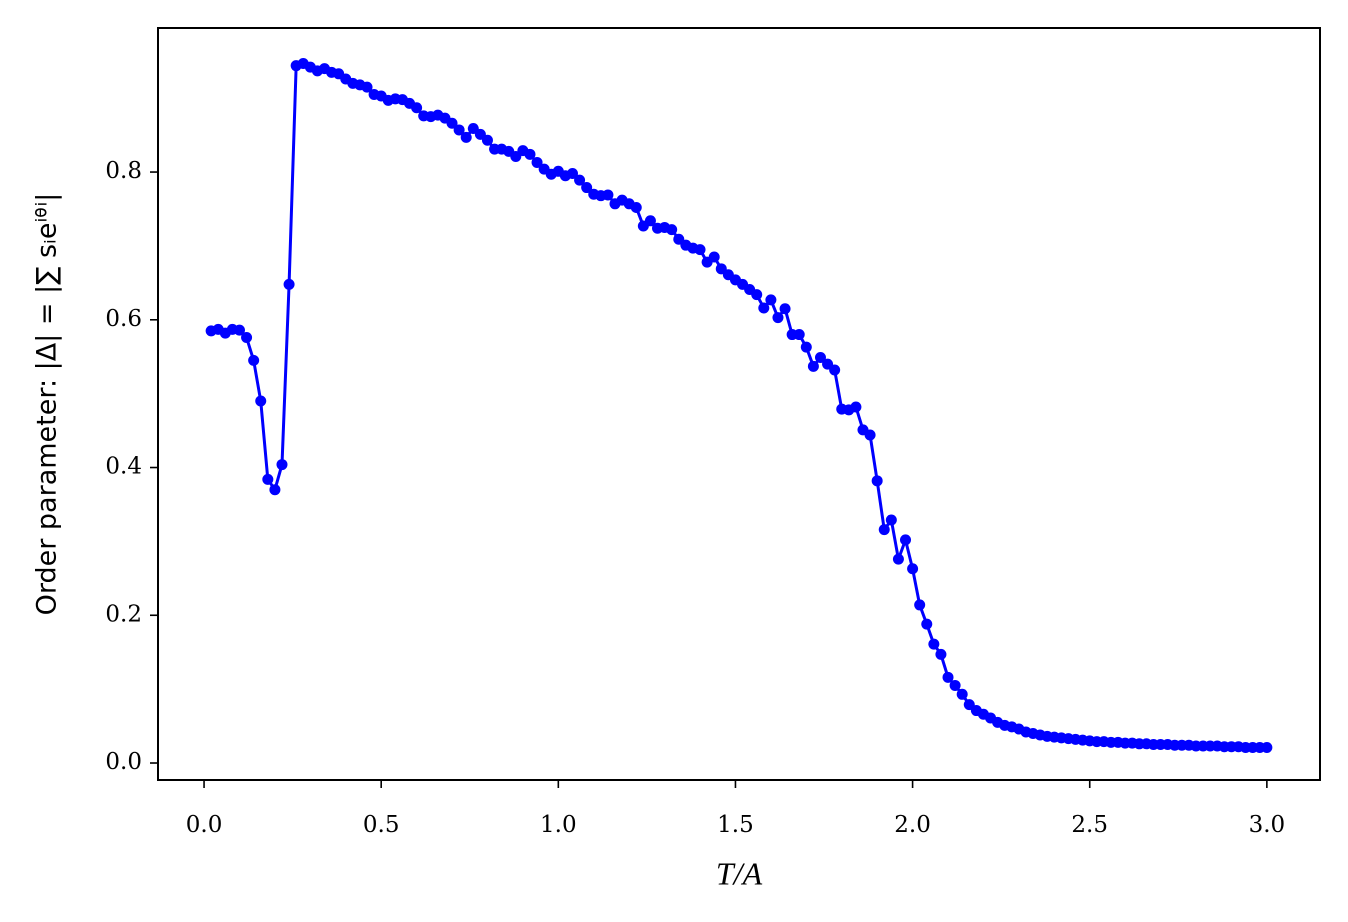  Describe the element at coordinates (123, 614) in the screenshot. I see `y-tick-label: 0.2` at that location.